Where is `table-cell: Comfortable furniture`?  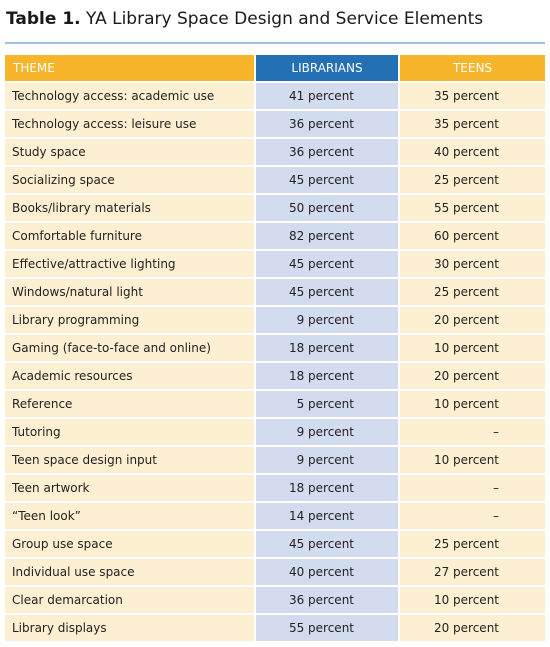
table-cell: Comfortable furniture is located at coordinates (130, 236).